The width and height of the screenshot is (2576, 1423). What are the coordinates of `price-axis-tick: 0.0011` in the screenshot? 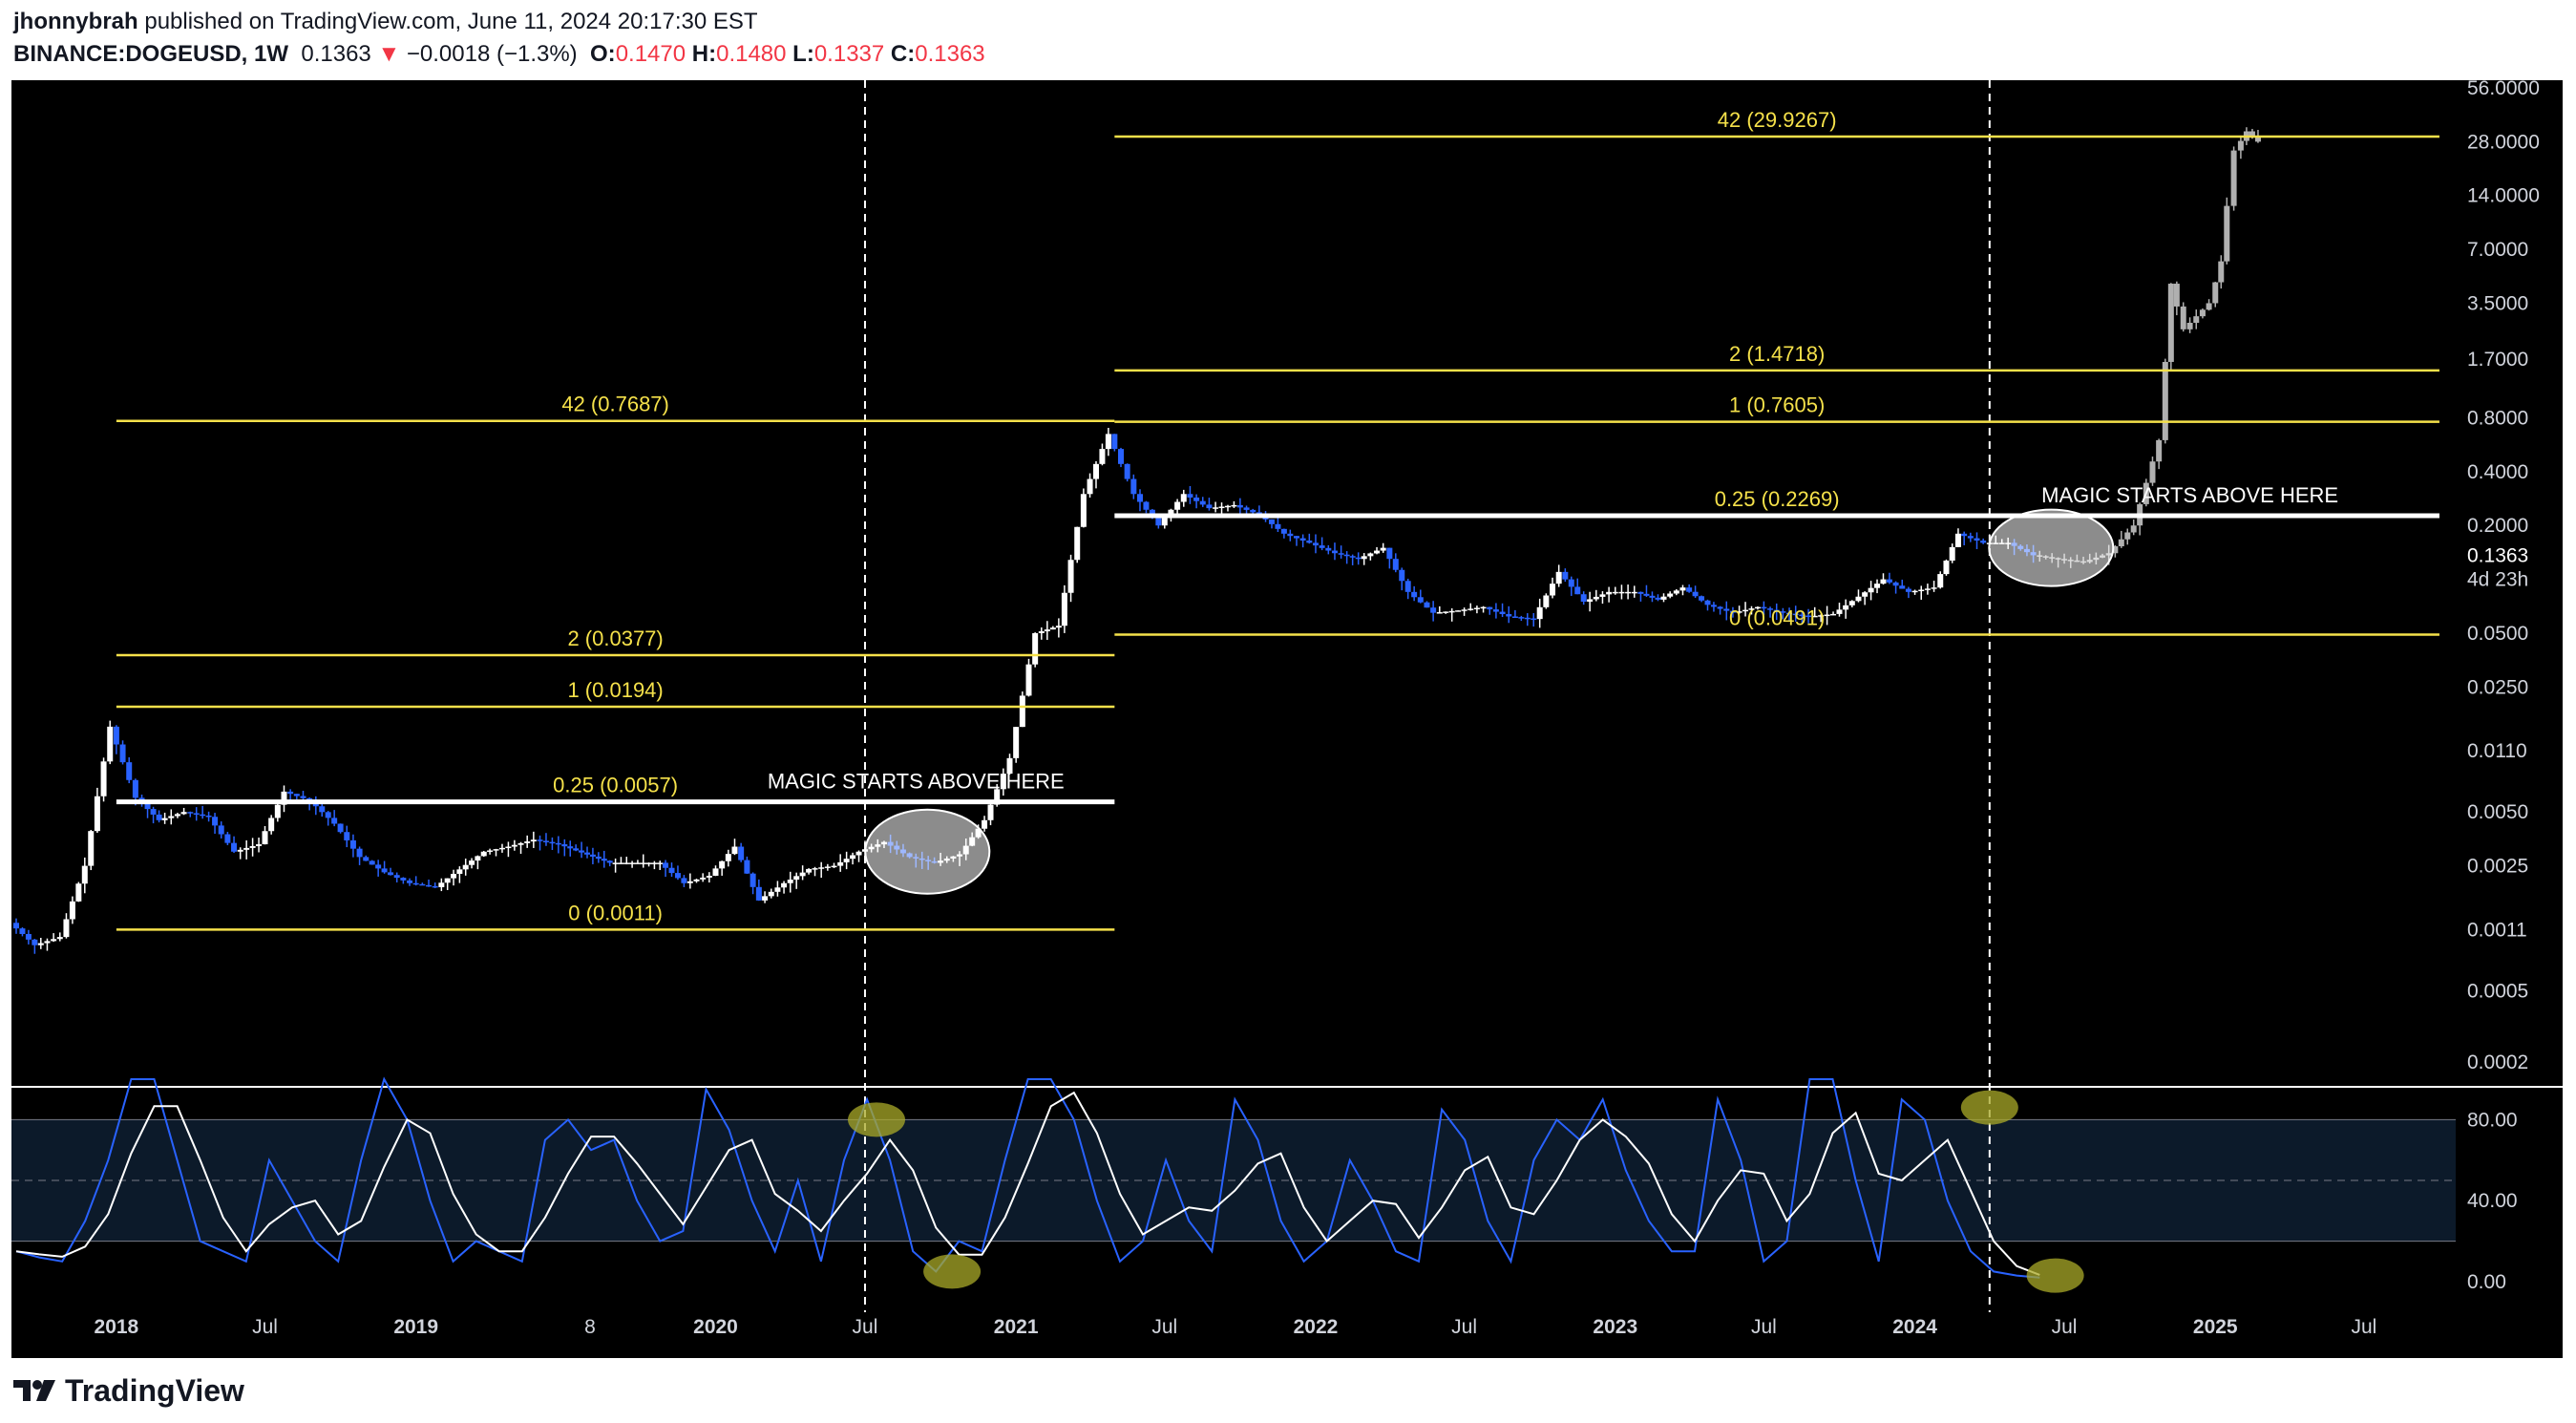 It's located at (2497, 930).